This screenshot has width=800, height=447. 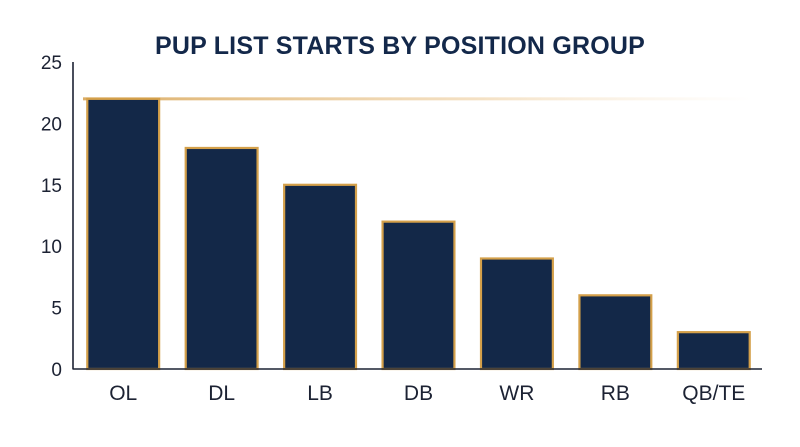 What do you see at coordinates (320, 393) in the screenshot?
I see `x-tick-label: LB` at bounding box center [320, 393].